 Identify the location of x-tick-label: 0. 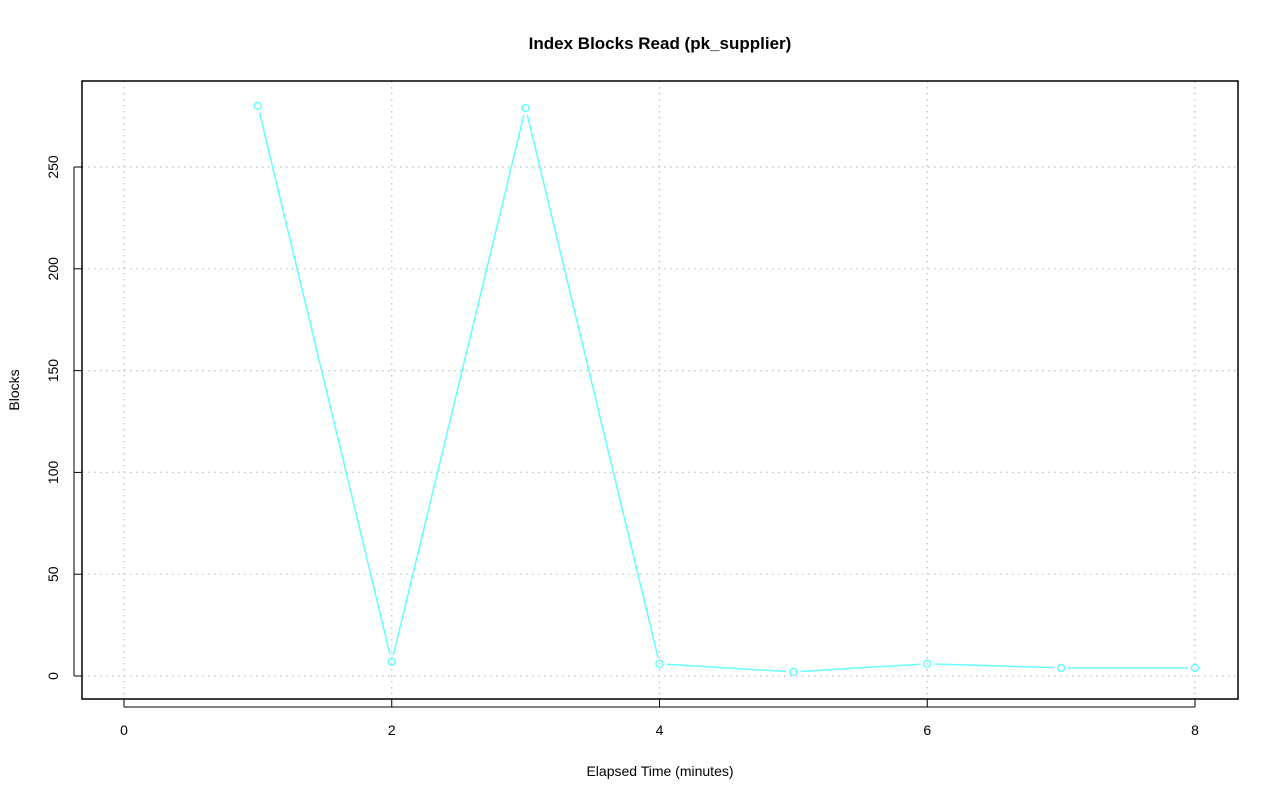
(124, 730).